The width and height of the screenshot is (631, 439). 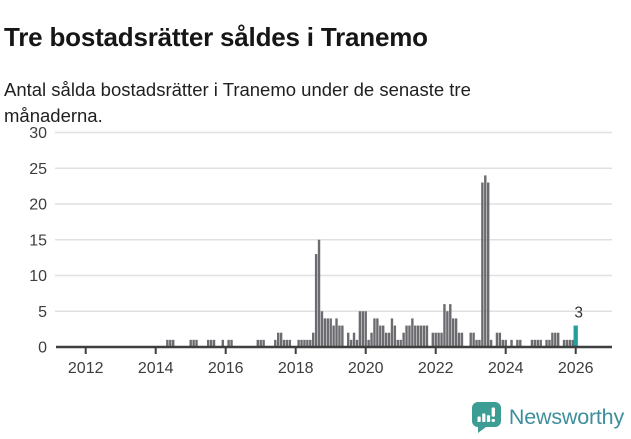 I want to click on svg-text: 2022, so click(x=436, y=368).